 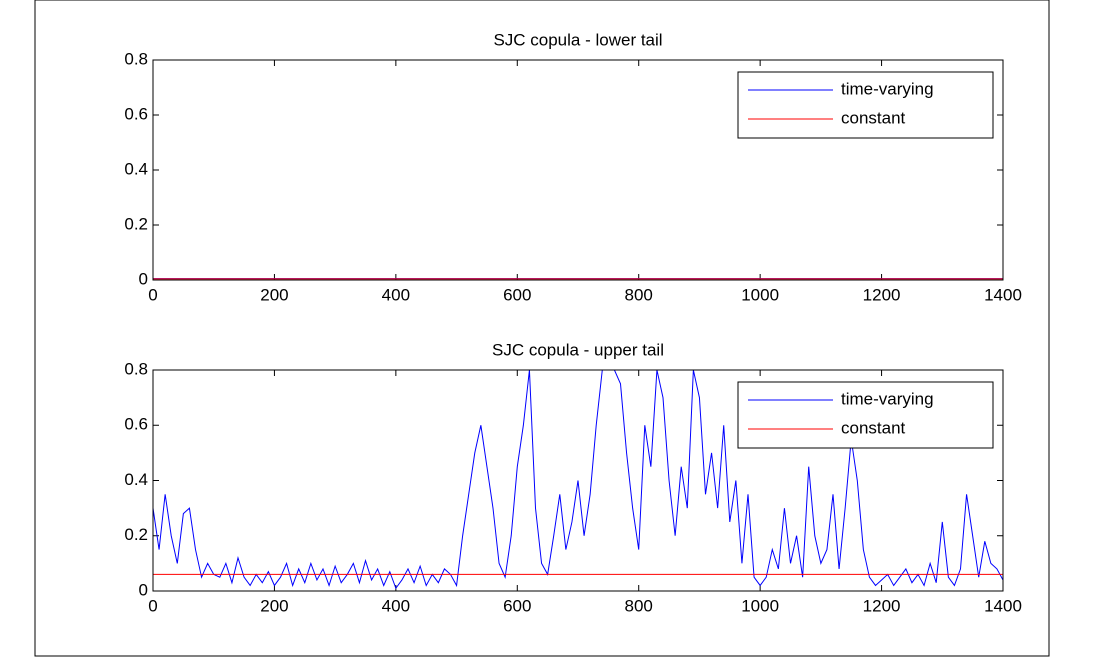 What do you see at coordinates (578, 349) in the screenshot?
I see `chart-title: SJC copula - upper tail` at bounding box center [578, 349].